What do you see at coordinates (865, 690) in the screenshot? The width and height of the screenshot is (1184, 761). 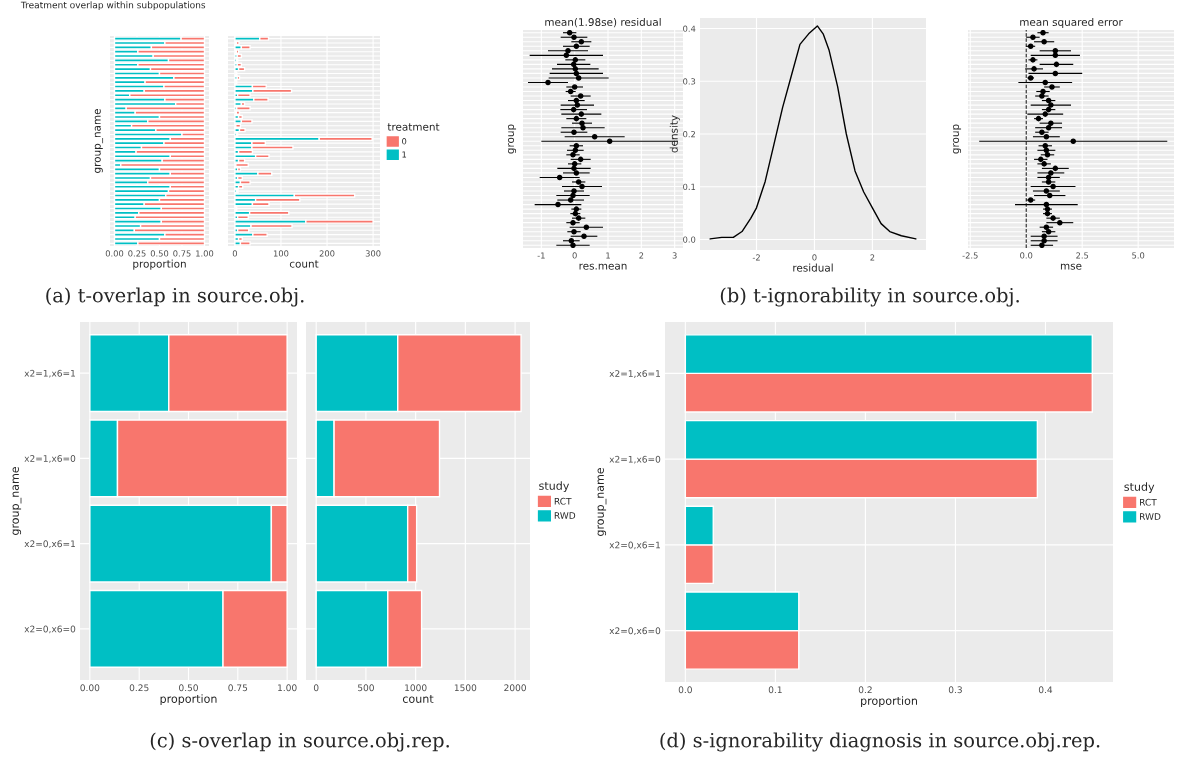 I see `x-tick-label: 0.2` at bounding box center [865, 690].